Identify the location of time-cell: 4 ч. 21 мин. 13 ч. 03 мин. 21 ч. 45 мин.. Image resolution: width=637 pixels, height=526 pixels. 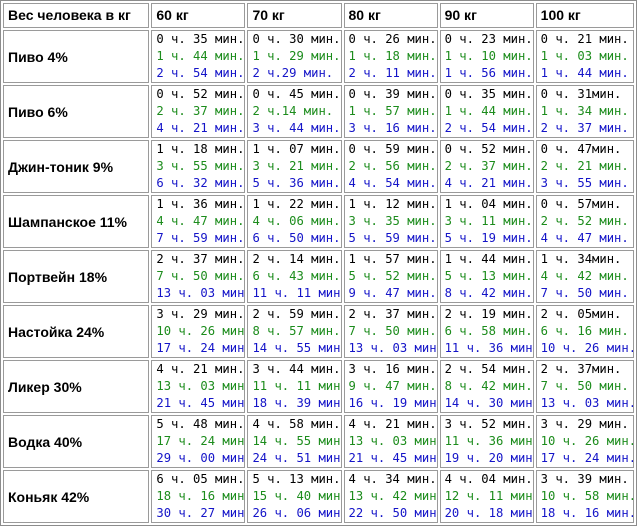
(390, 441).